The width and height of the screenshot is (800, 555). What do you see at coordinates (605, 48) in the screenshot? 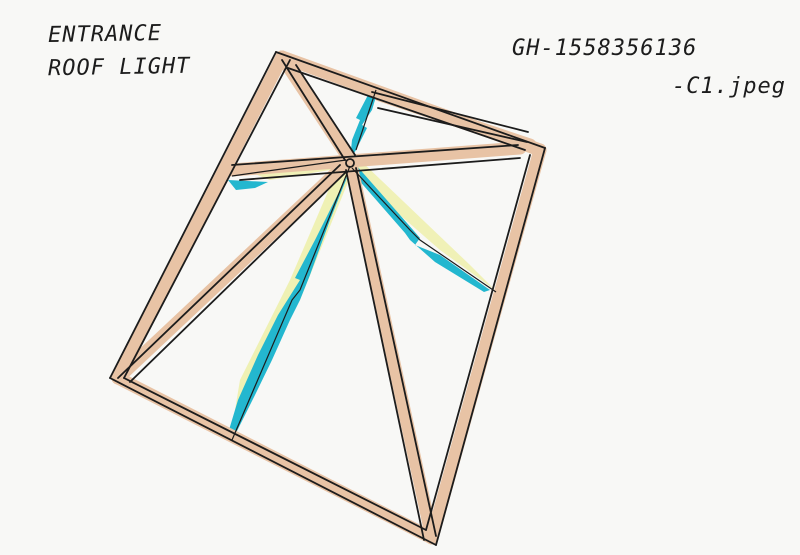
I see `file-reference-line-1: GH-1558356136` at bounding box center [605, 48].